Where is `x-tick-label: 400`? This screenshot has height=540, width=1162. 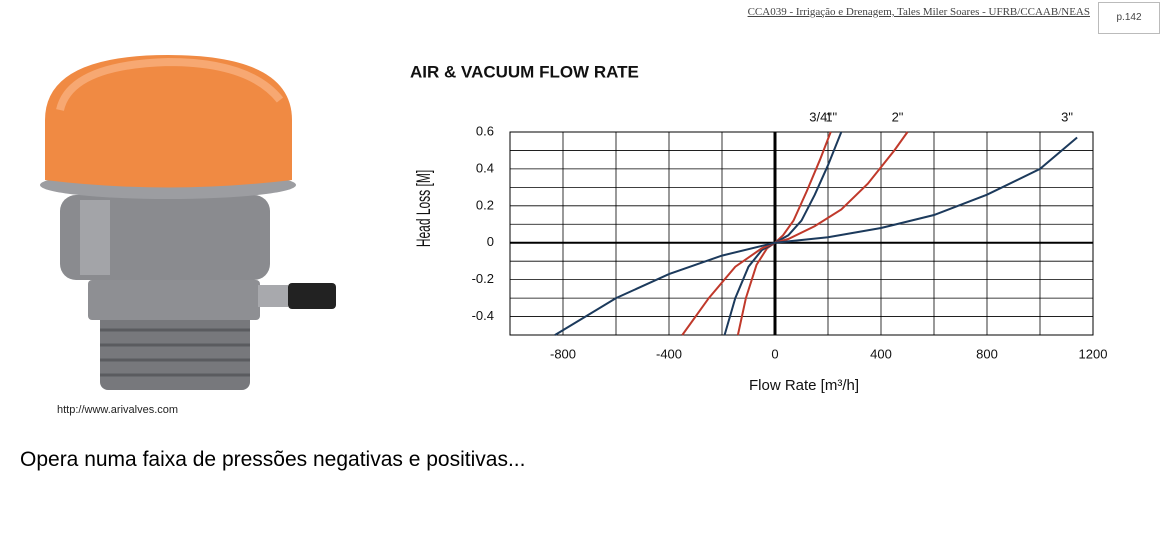 x-tick-label: 400 is located at coordinates (881, 353).